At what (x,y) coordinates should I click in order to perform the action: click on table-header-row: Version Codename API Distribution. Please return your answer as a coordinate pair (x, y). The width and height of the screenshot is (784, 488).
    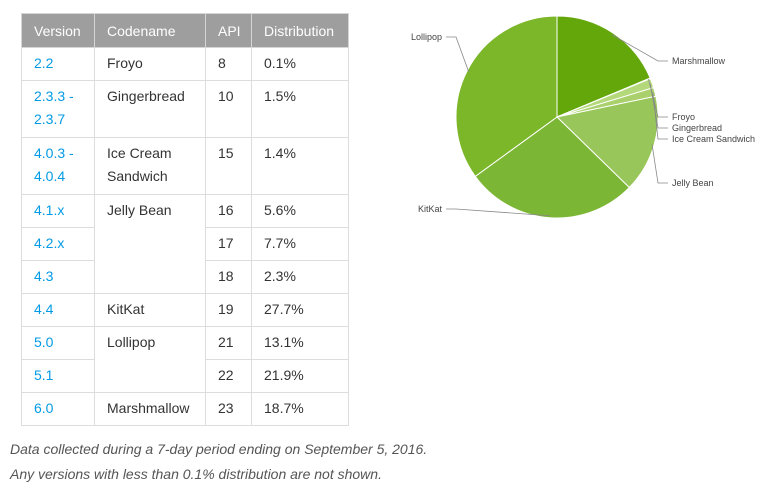
    Looking at the image, I should click on (185, 30).